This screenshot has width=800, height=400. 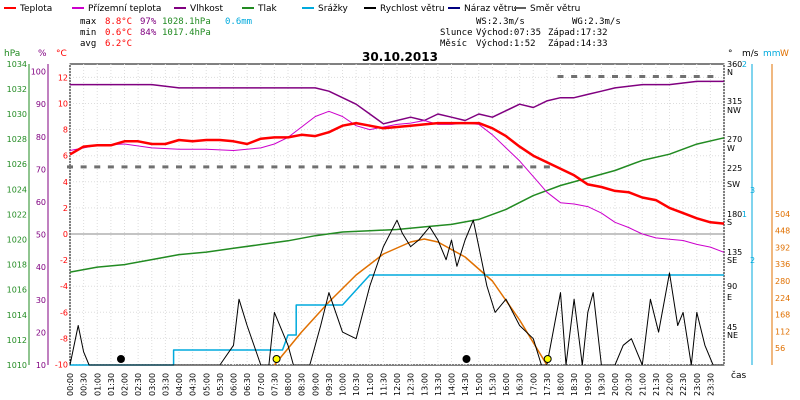 What do you see at coordinates (17, 139) in the screenshot?
I see `hpa-tick-label: 1028` at bounding box center [17, 139].